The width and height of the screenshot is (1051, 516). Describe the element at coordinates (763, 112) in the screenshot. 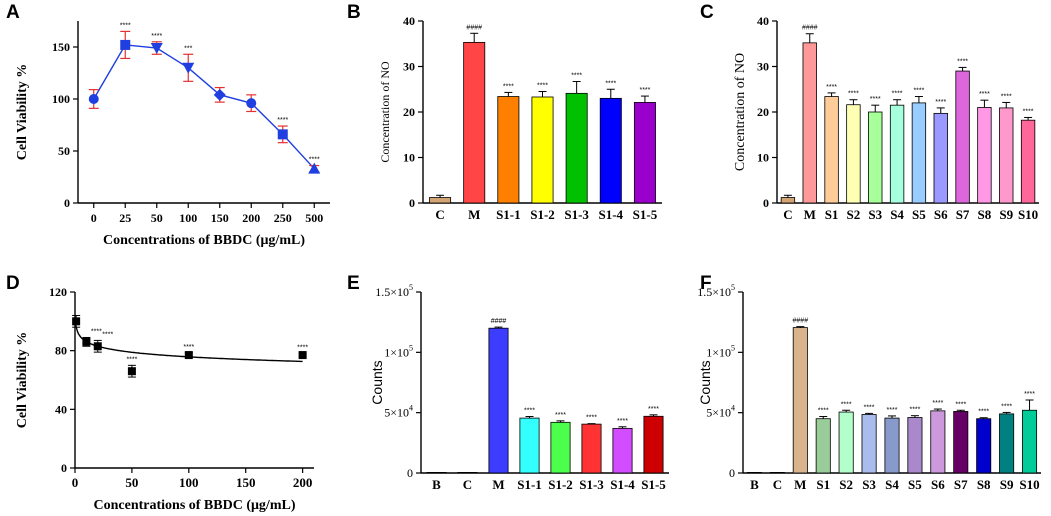

I see `y-tick-label: 20` at that location.